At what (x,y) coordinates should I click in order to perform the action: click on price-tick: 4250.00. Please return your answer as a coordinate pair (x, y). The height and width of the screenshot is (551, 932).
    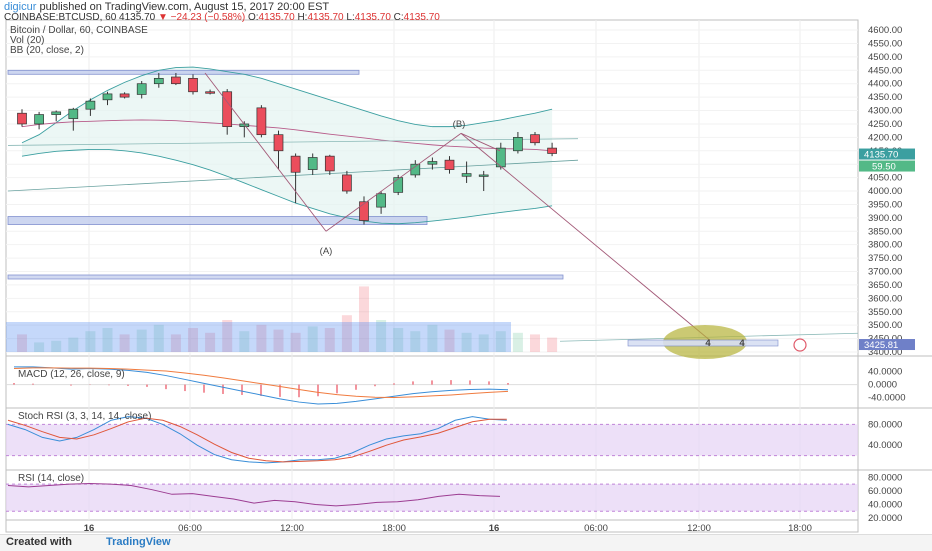
    Looking at the image, I should click on (885, 124).